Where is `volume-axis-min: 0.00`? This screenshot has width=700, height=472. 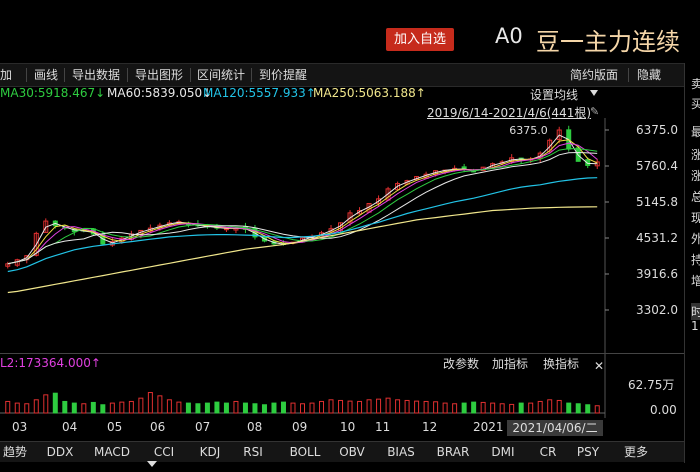
volume-axis-min: 0.00 is located at coordinates (663, 410).